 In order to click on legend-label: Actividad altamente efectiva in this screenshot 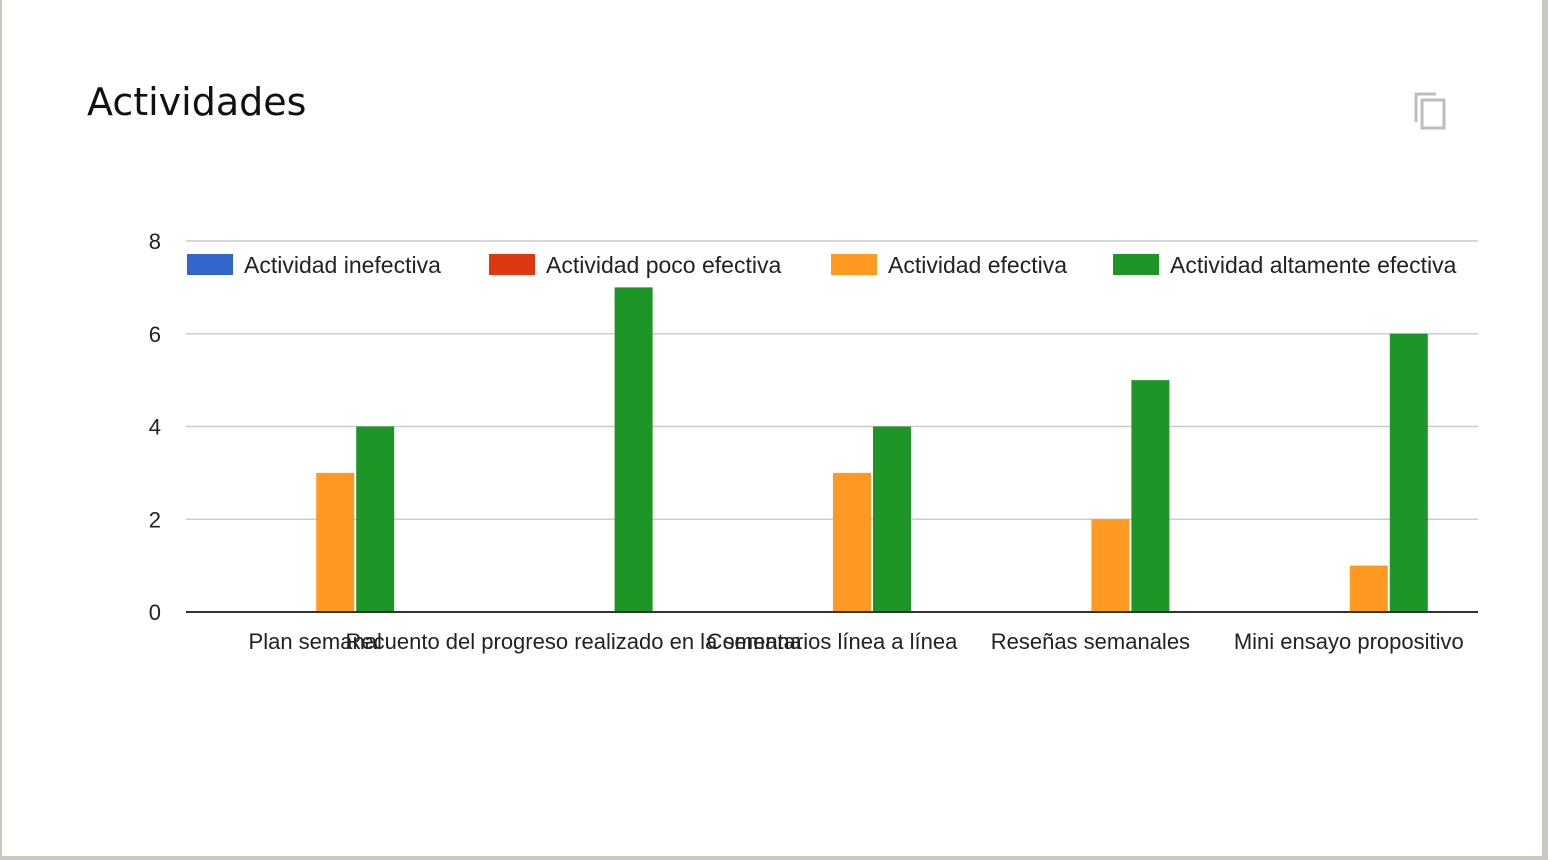, I will do `click(1313, 265)`.